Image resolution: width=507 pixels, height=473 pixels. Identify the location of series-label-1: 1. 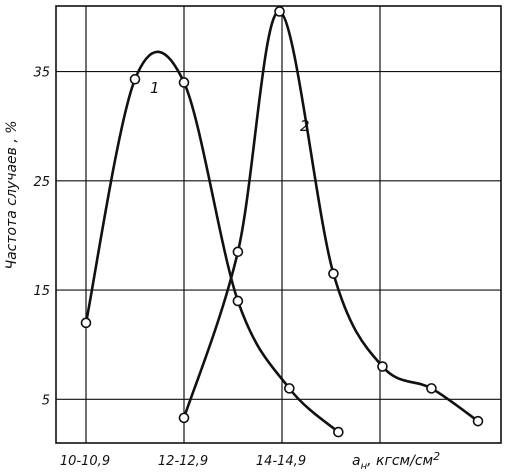
(155, 88).